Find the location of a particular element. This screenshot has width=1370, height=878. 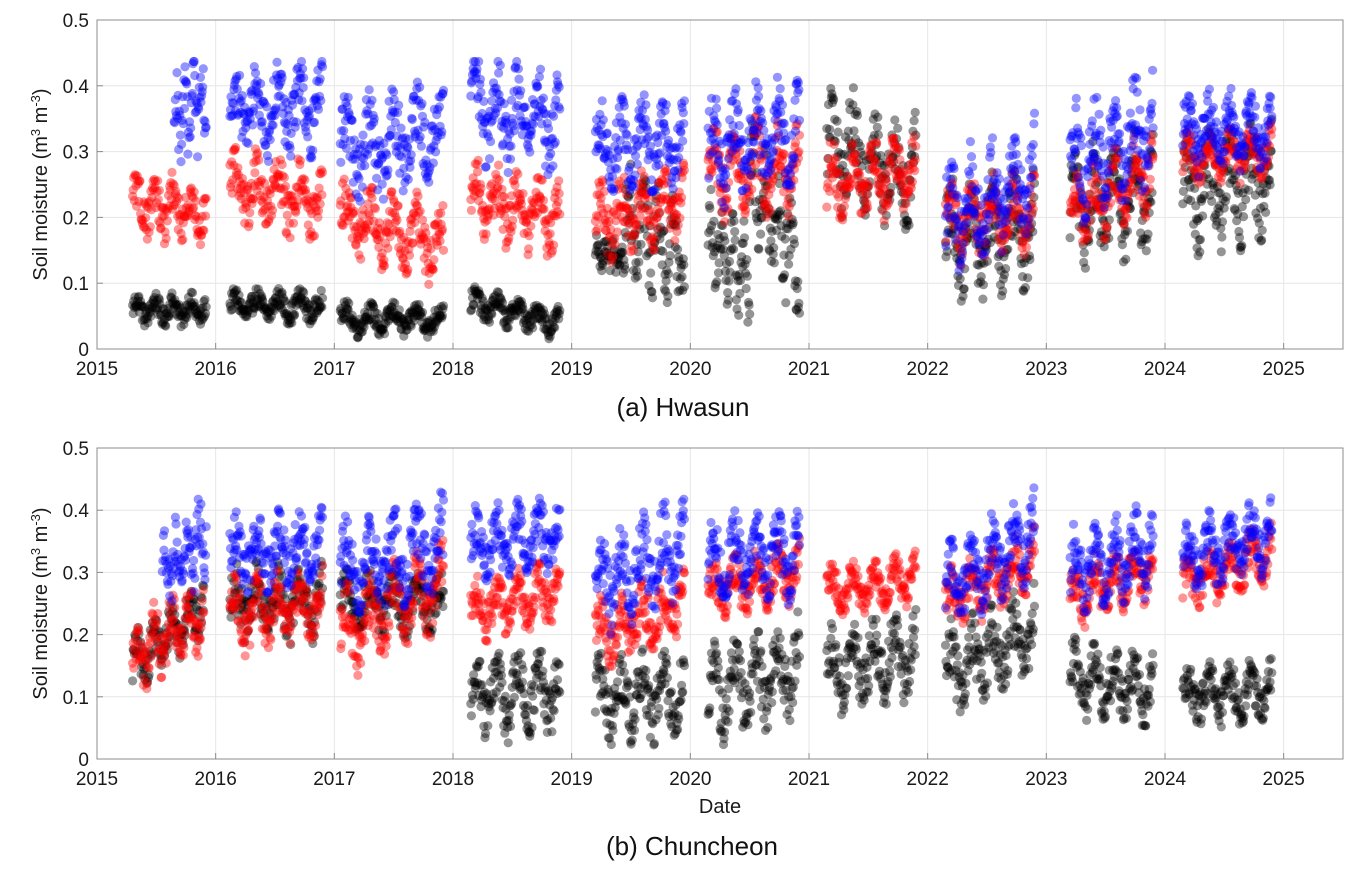

y-axis-label-hwasun: Soil moisture (m3 m-3) is located at coordinates (40, 184).